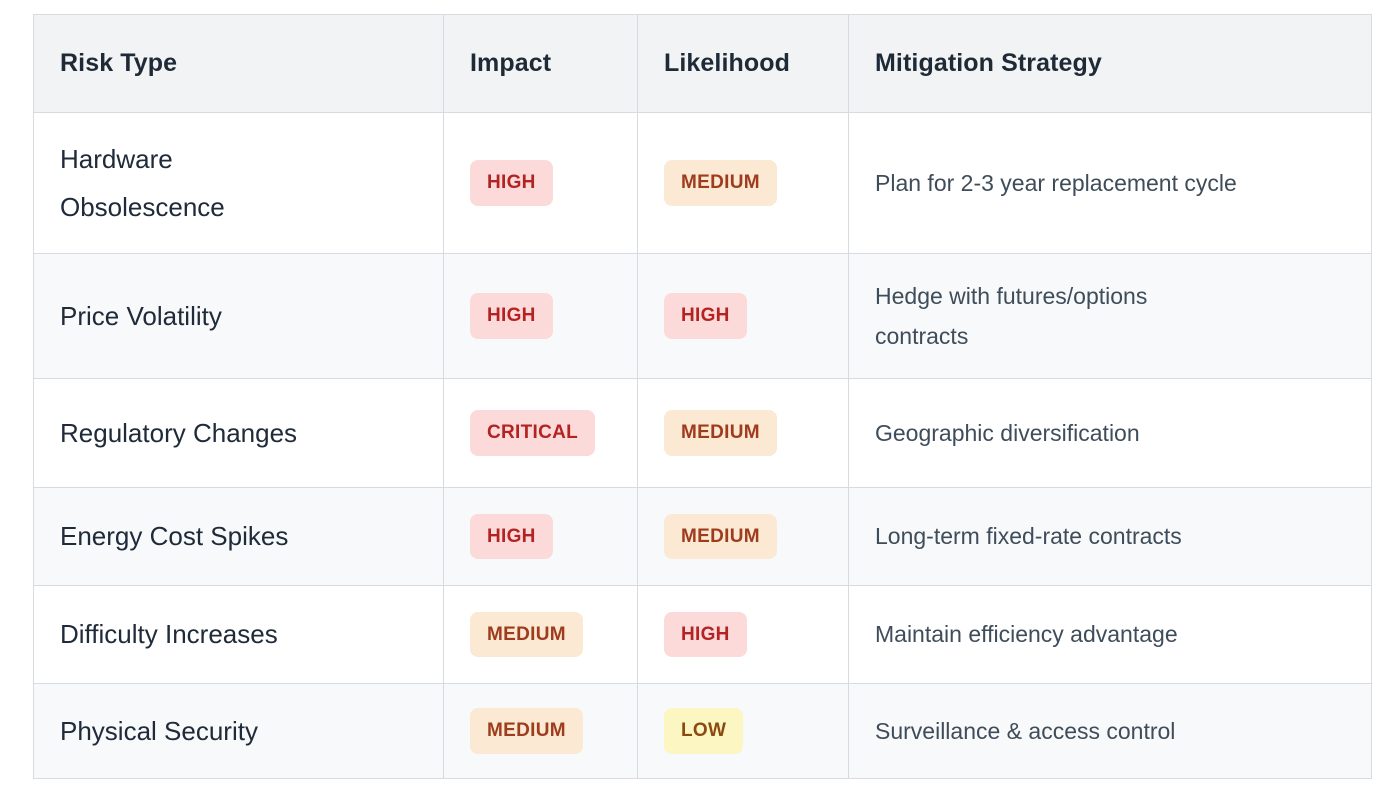 This screenshot has width=1383, height=797. I want to click on risk-type-cell: Hardware Obsolescence, so click(238, 183).